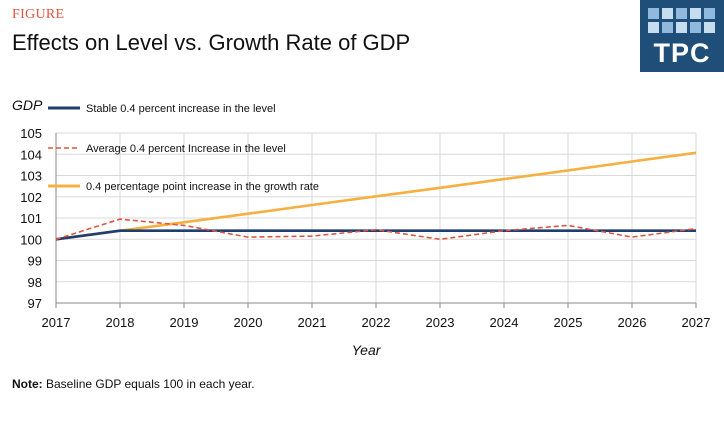 The image size is (724, 429). I want to click on note-text: Baseline GDP equals 100 in each year., so click(148, 384).